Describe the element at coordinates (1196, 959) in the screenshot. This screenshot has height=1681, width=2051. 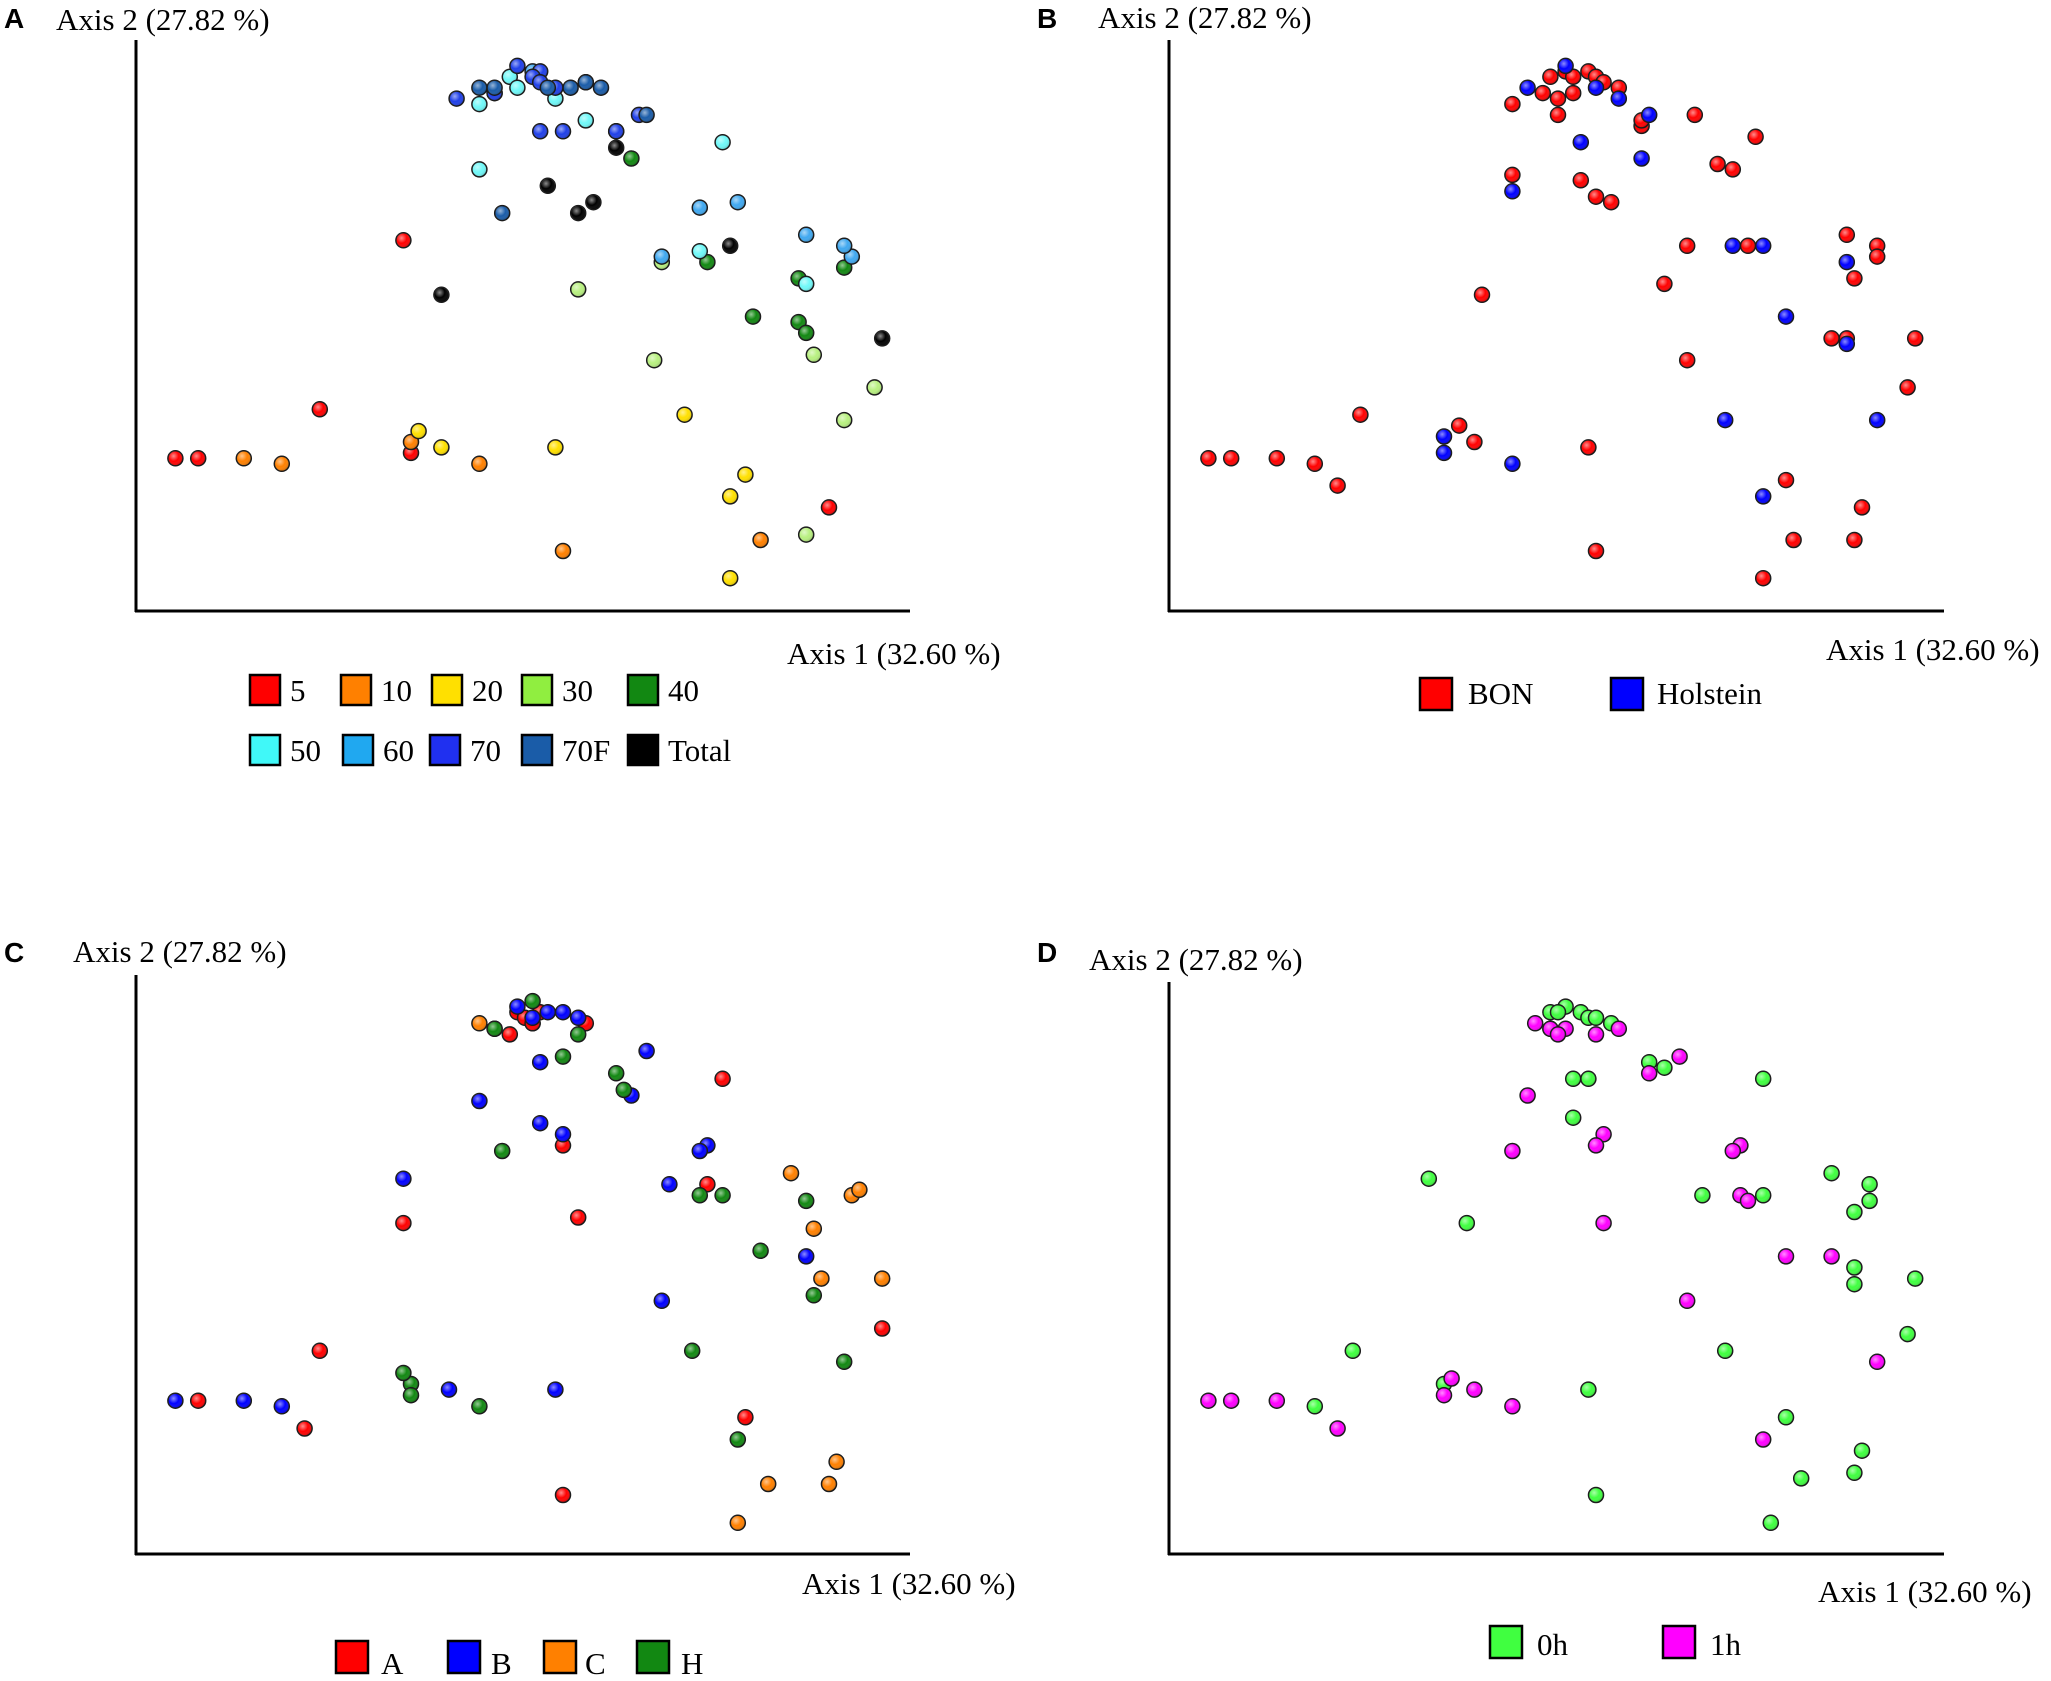
I see `panel-d-y-axis-label: Axis 2 (27.82 %)` at that location.